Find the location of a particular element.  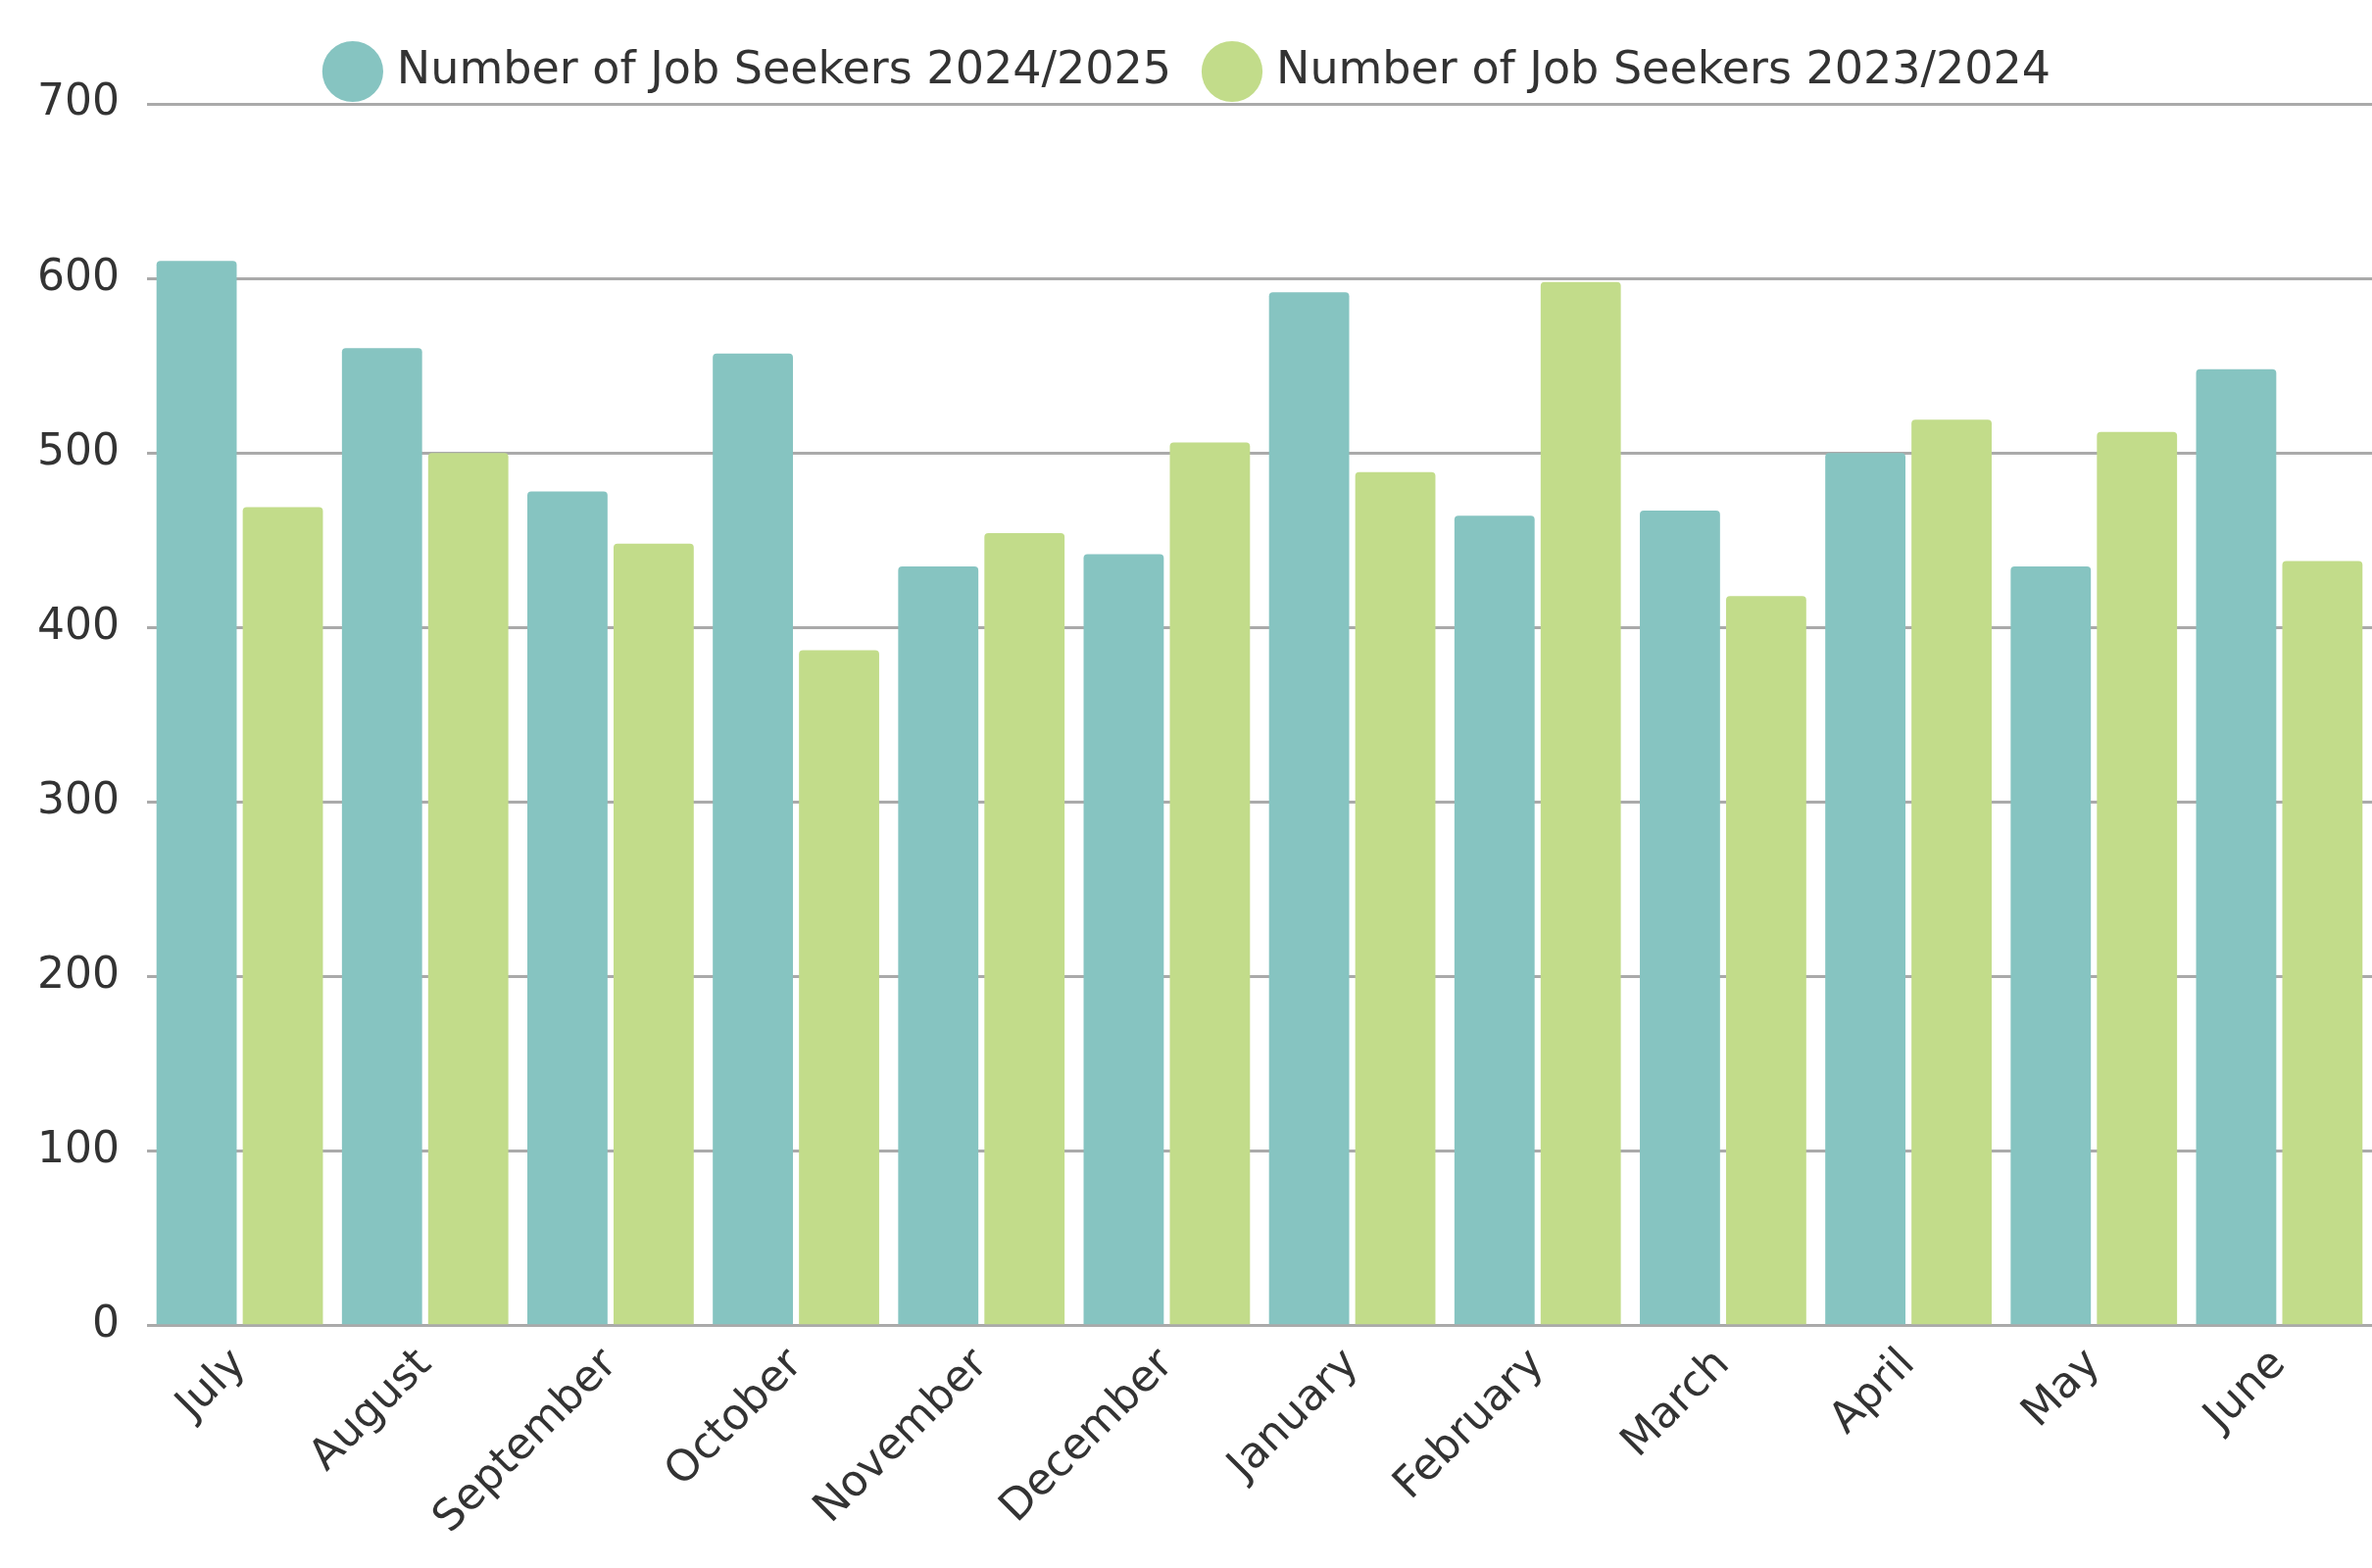

y-tick-label: 100 is located at coordinates (79, 1147).